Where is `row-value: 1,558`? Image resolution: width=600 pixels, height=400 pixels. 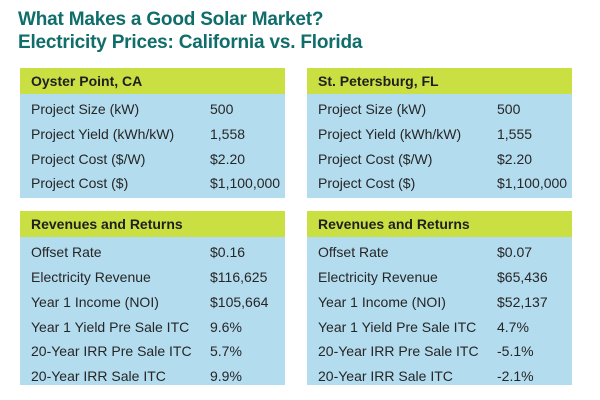 row-value: 1,558 is located at coordinates (228, 133).